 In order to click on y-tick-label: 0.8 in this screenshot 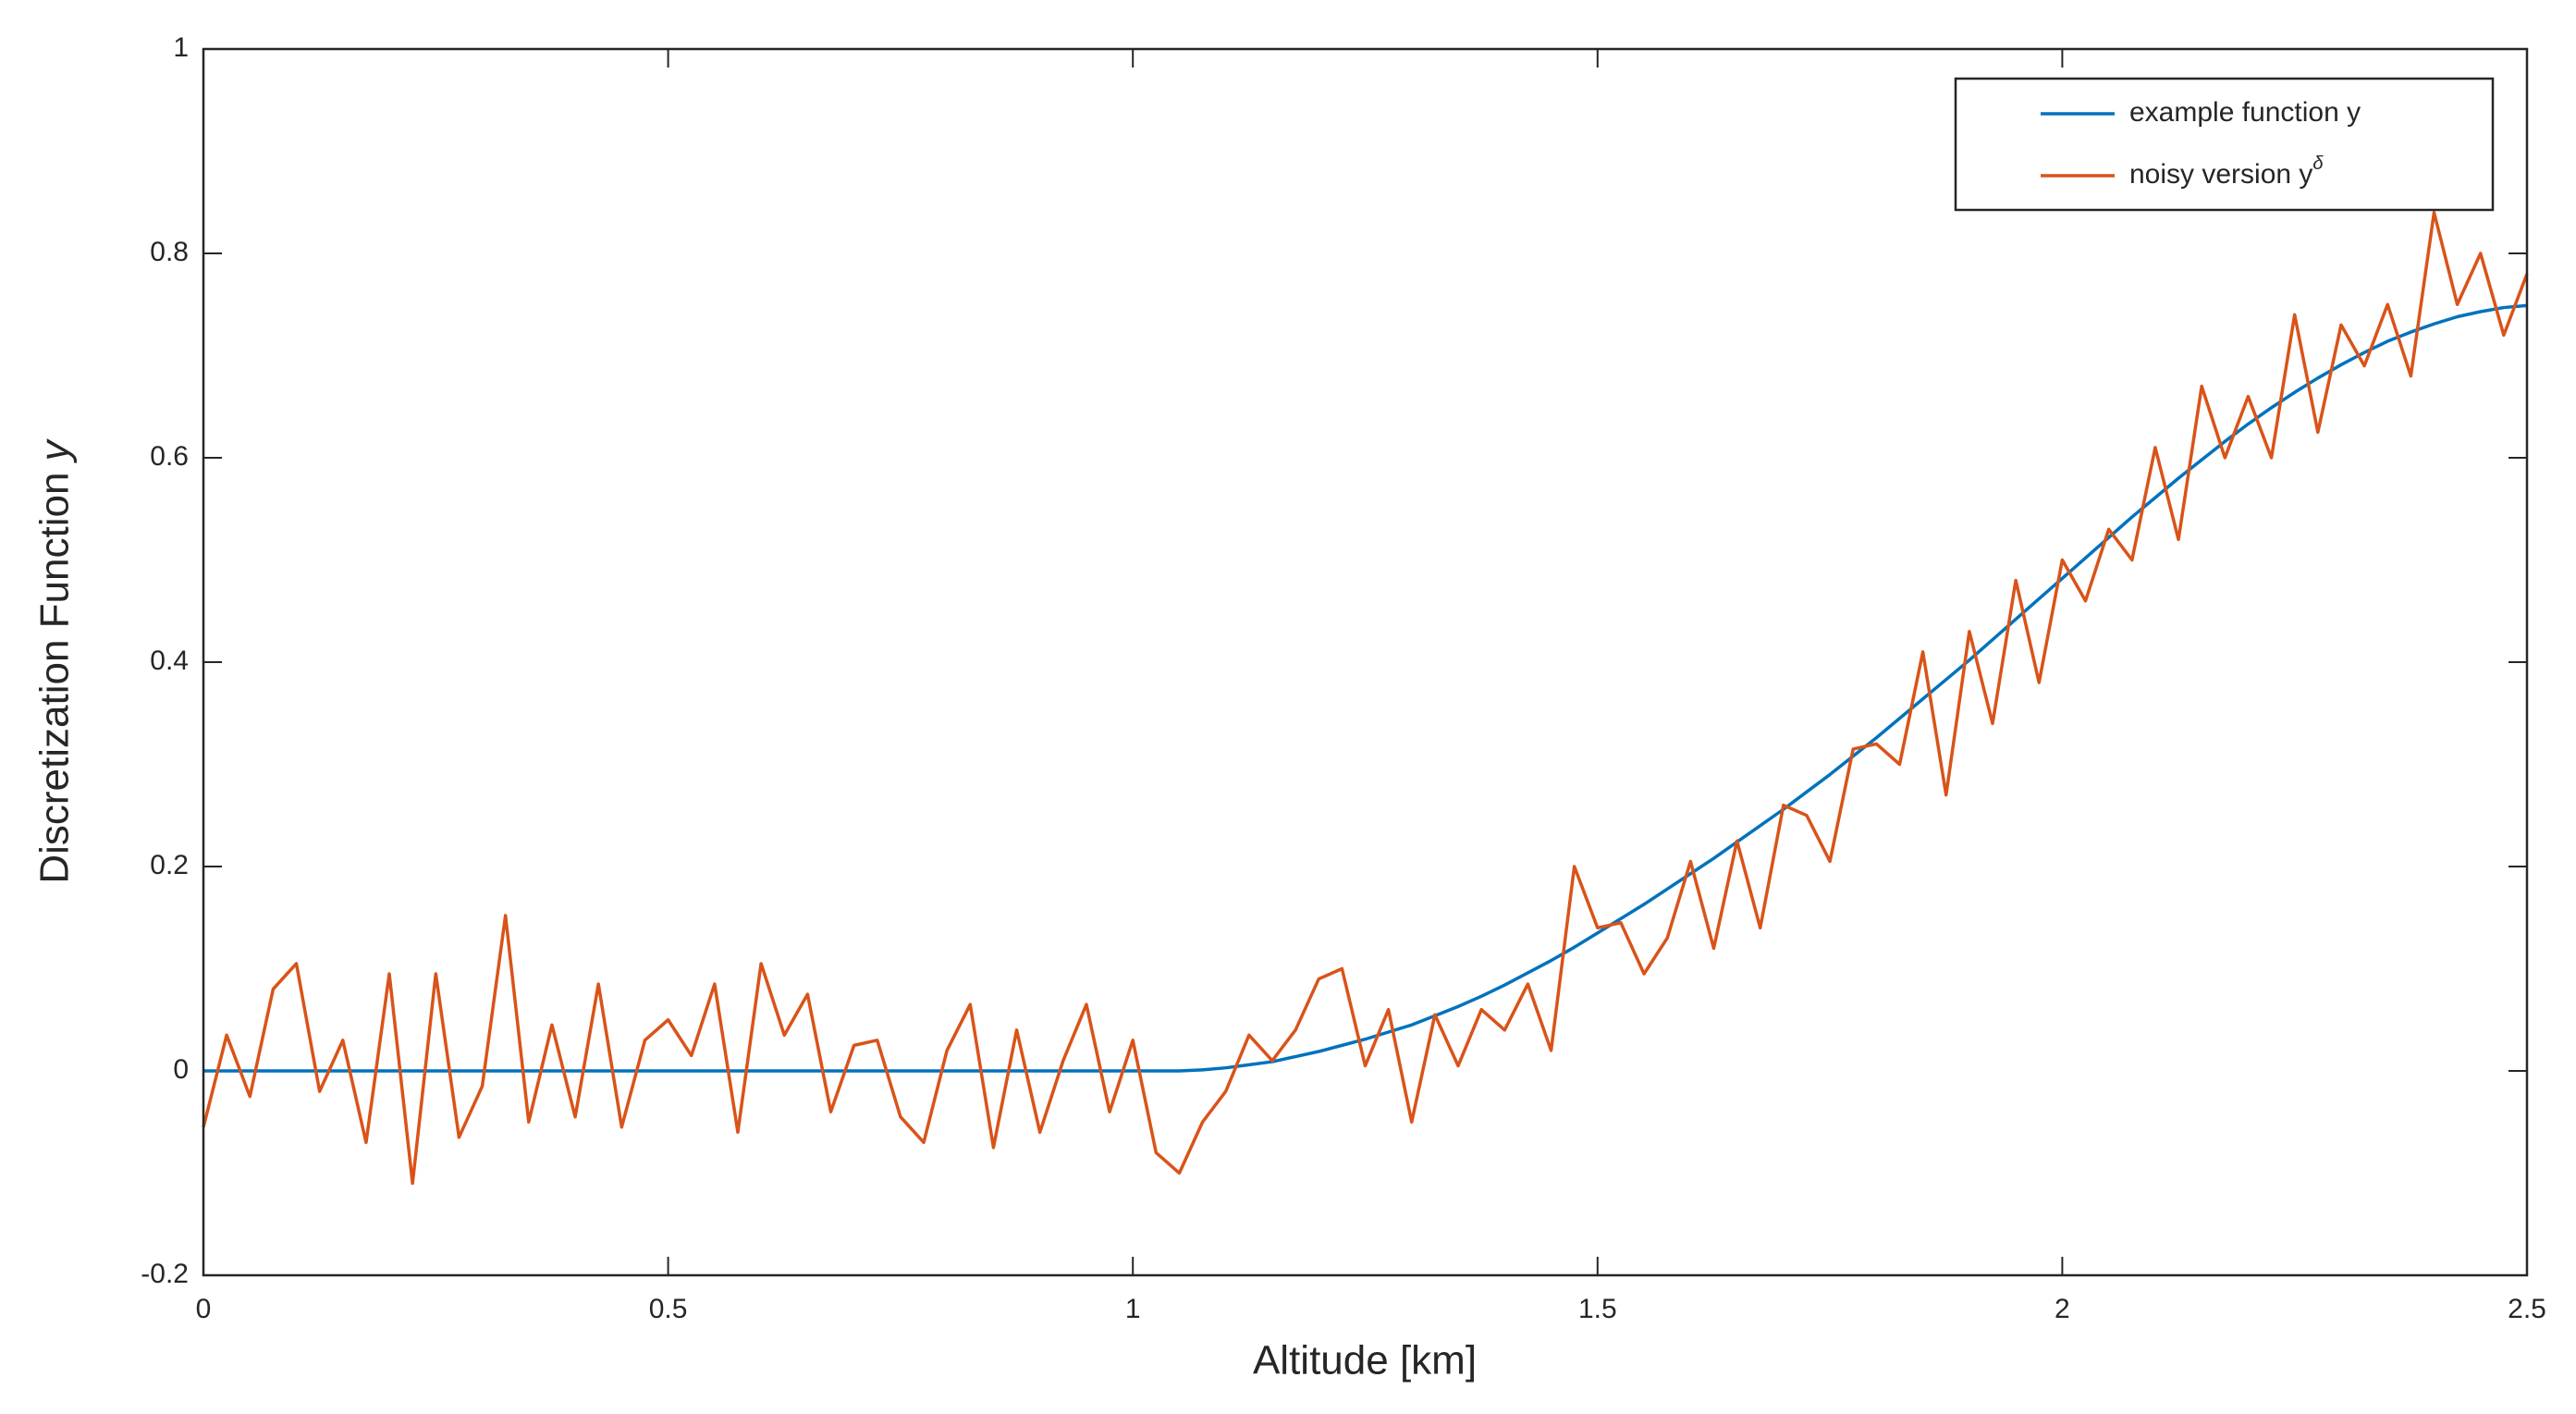, I will do `click(169, 252)`.